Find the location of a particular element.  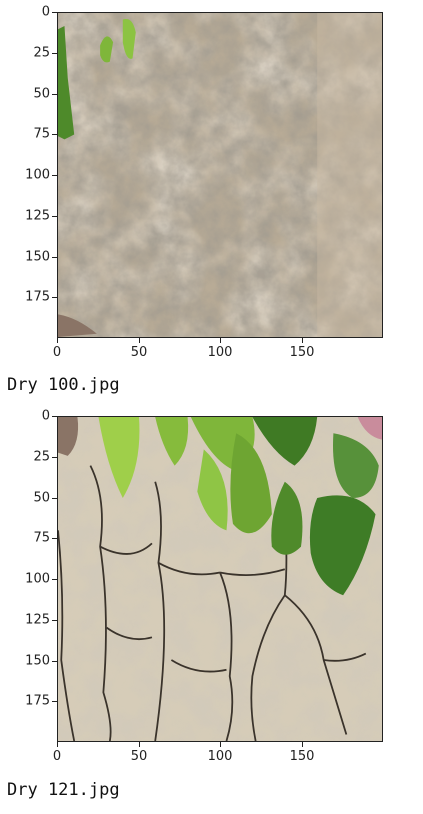

output-caption-1: Dry 100.jpg is located at coordinates (63, 385).